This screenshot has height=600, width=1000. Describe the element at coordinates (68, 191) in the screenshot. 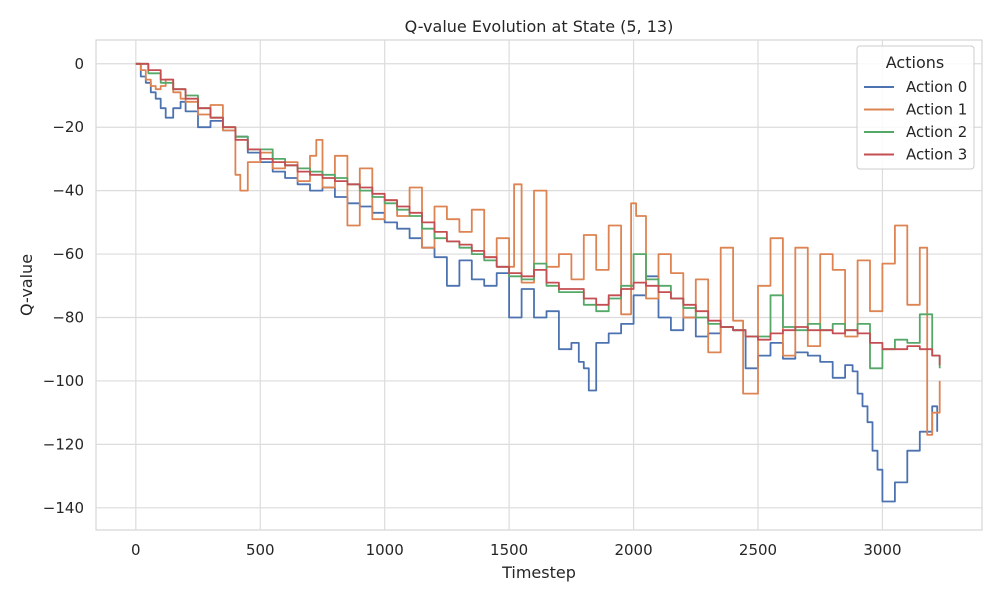

I see `y-tick-label: −40` at that location.